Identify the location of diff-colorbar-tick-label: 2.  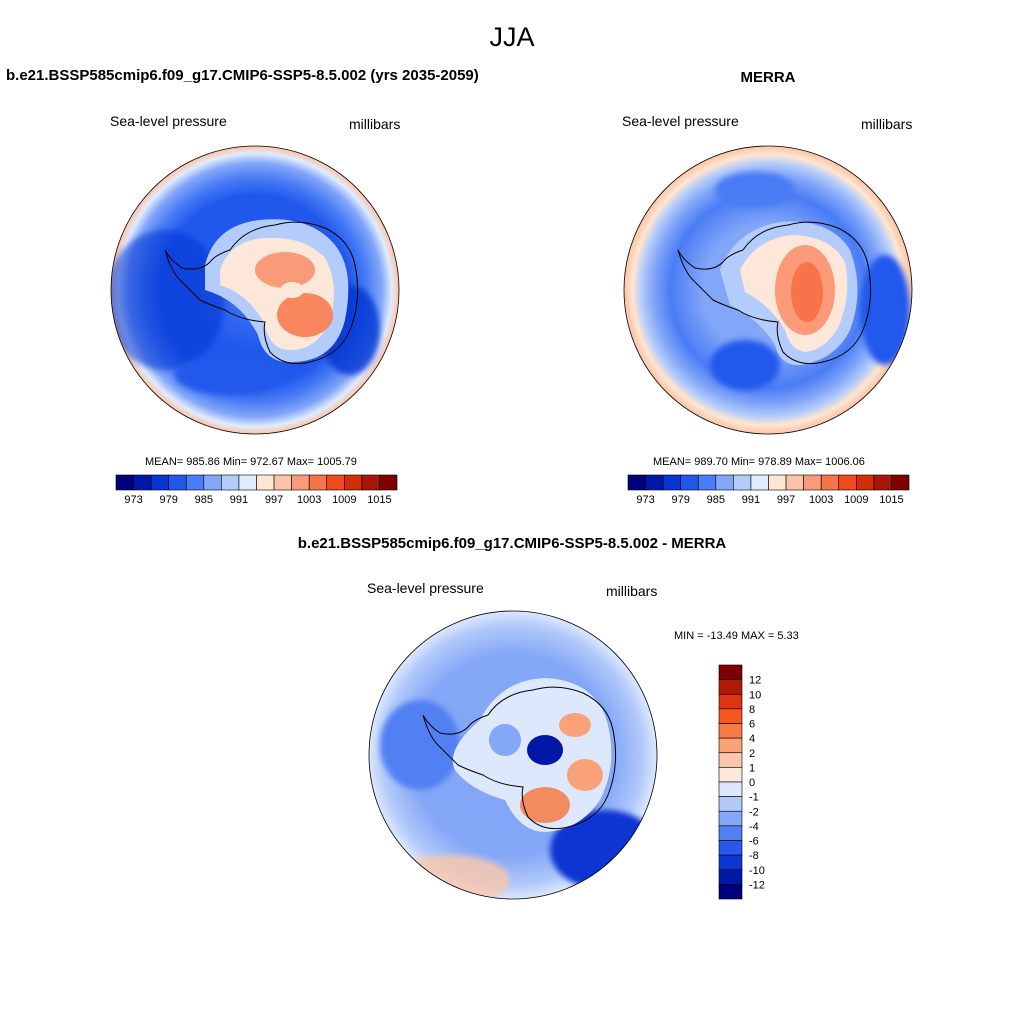
(752, 754).